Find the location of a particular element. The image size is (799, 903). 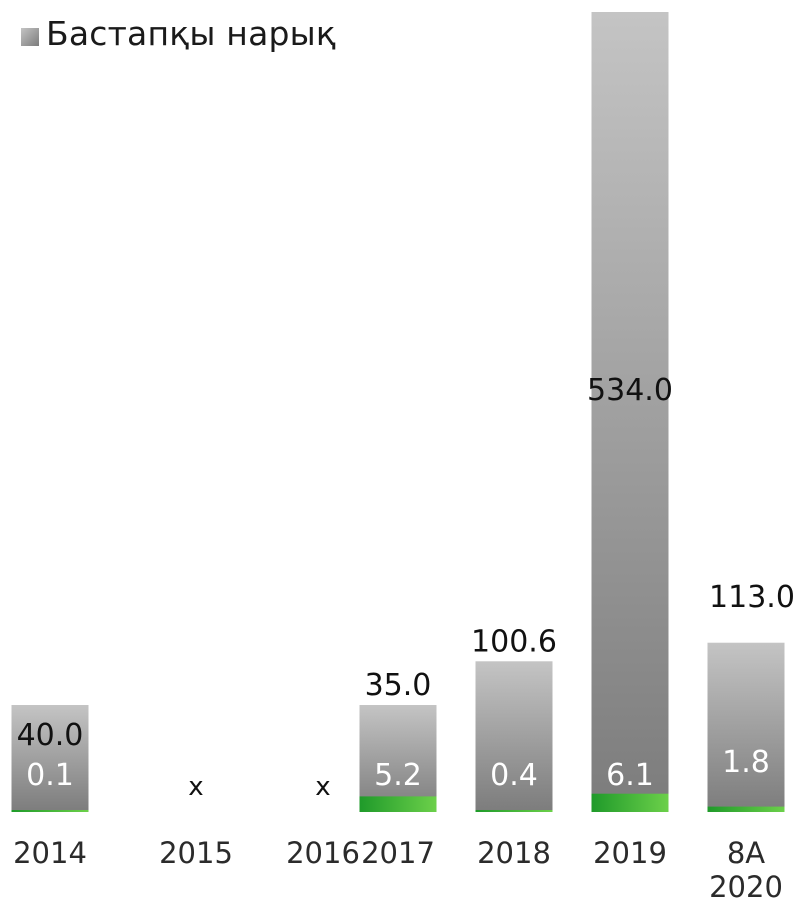

legend-label: Бастапқы нарық is located at coordinates (191, 33).